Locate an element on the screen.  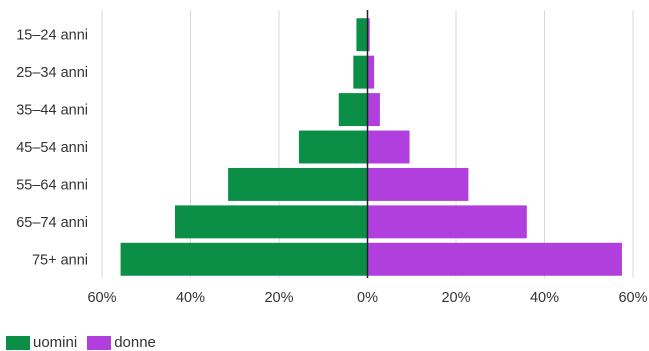
legend-label-men: uomini is located at coordinates (55, 342).